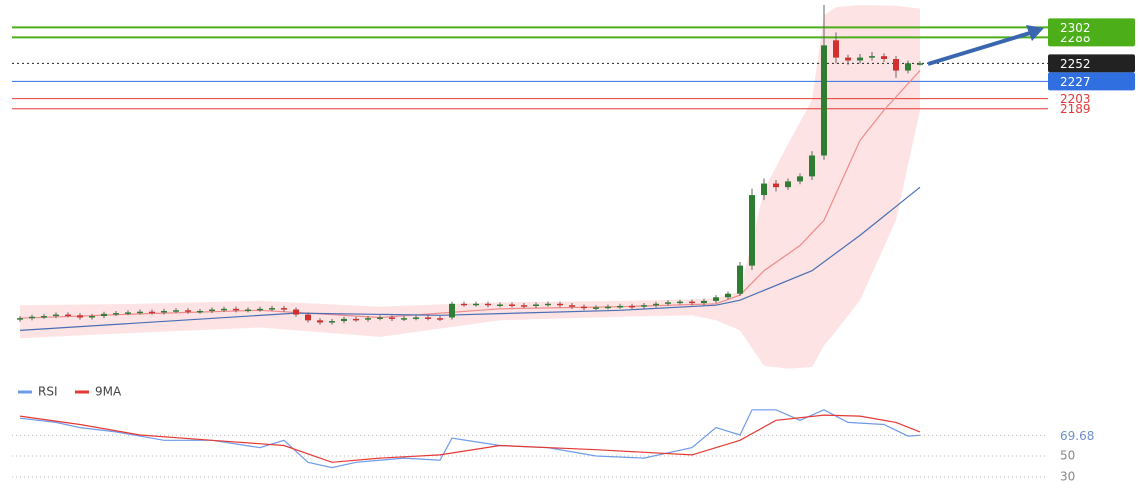 This screenshot has width=1140, height=500. What do you see at coordinates (48, 392) in the screenshot?
I see `legend-label: RSI` at bounding box center [48, 392].